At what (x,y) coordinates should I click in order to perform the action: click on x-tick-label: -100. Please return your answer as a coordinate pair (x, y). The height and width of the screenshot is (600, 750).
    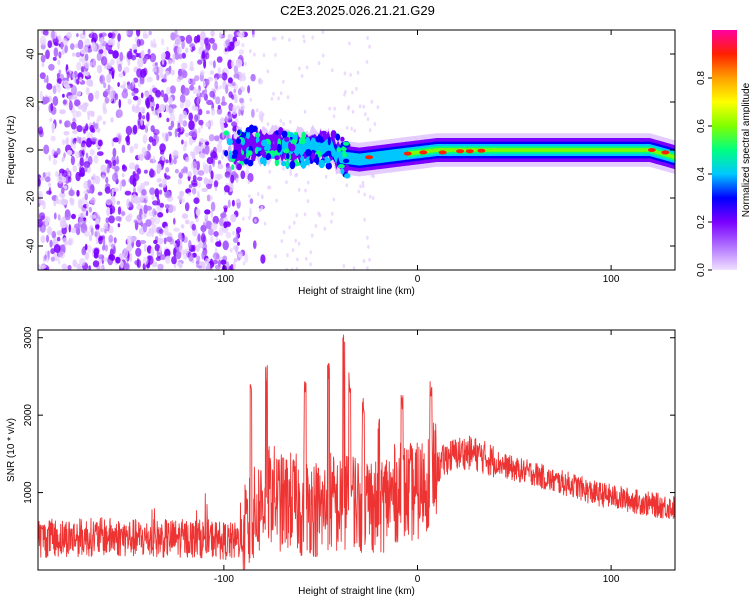
    Looking at the image, I should click on (224, 279).